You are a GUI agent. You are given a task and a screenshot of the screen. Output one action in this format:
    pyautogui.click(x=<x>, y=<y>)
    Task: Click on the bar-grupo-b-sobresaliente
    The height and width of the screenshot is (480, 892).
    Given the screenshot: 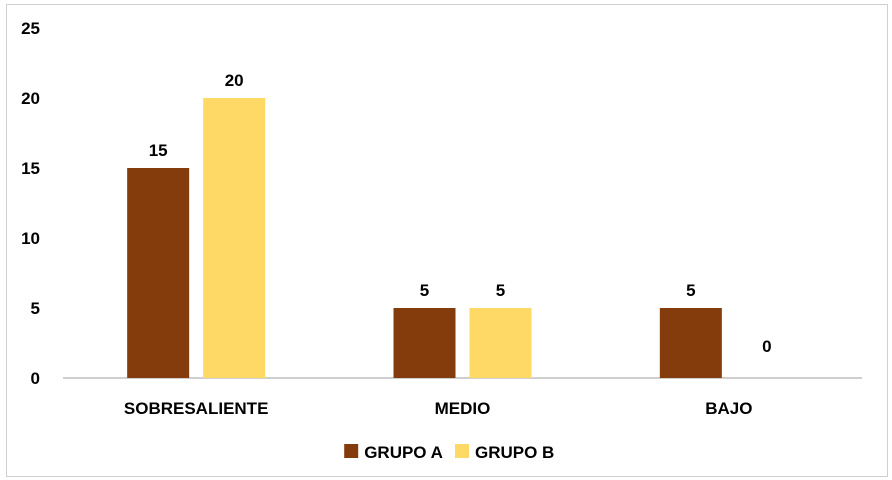 What is the action you would take?
    pyautogui.click(x=234, y=238)
    